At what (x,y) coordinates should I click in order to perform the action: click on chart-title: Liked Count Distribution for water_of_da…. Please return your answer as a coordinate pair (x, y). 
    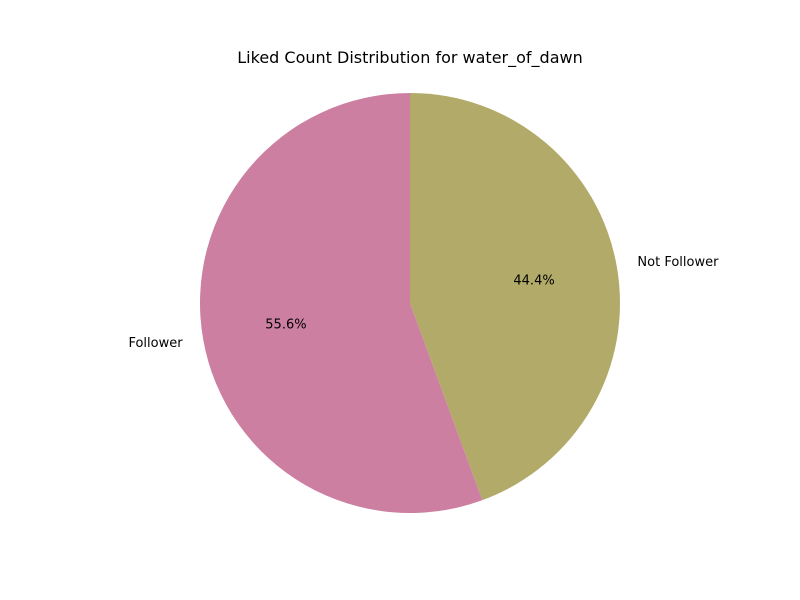
    Looking at the image, I should click on (409, 58).